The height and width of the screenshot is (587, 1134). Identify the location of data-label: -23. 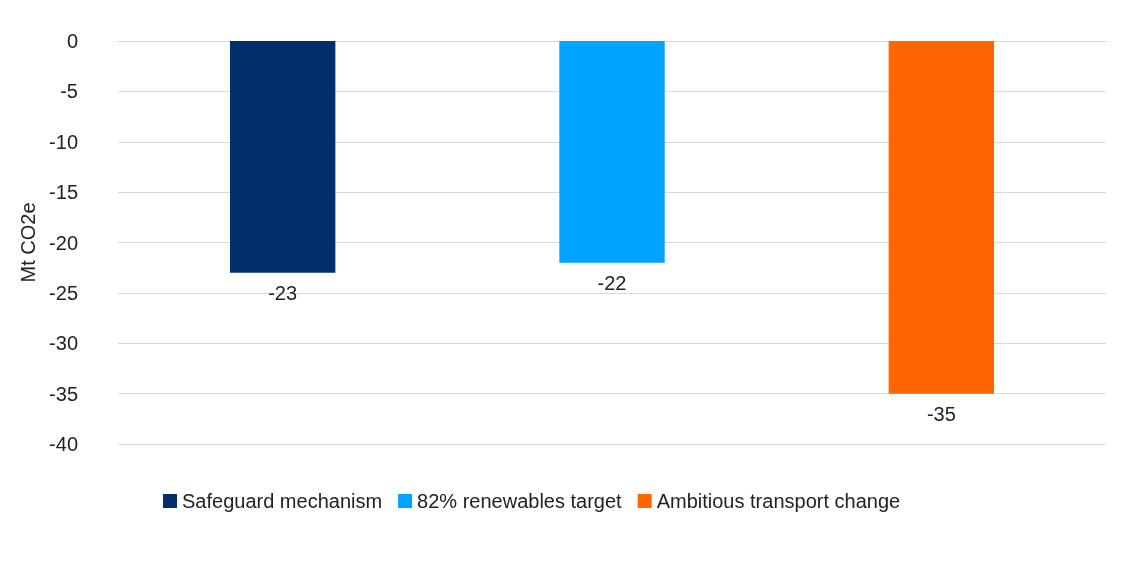
(283, 292).